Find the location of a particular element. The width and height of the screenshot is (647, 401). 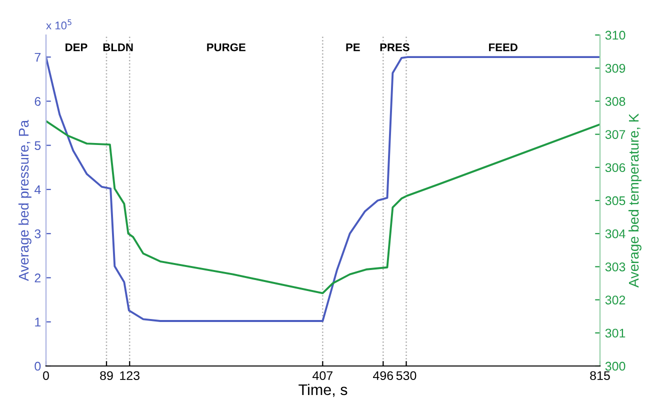

y-tick-label: 1 is located at coordinates (38, 322).